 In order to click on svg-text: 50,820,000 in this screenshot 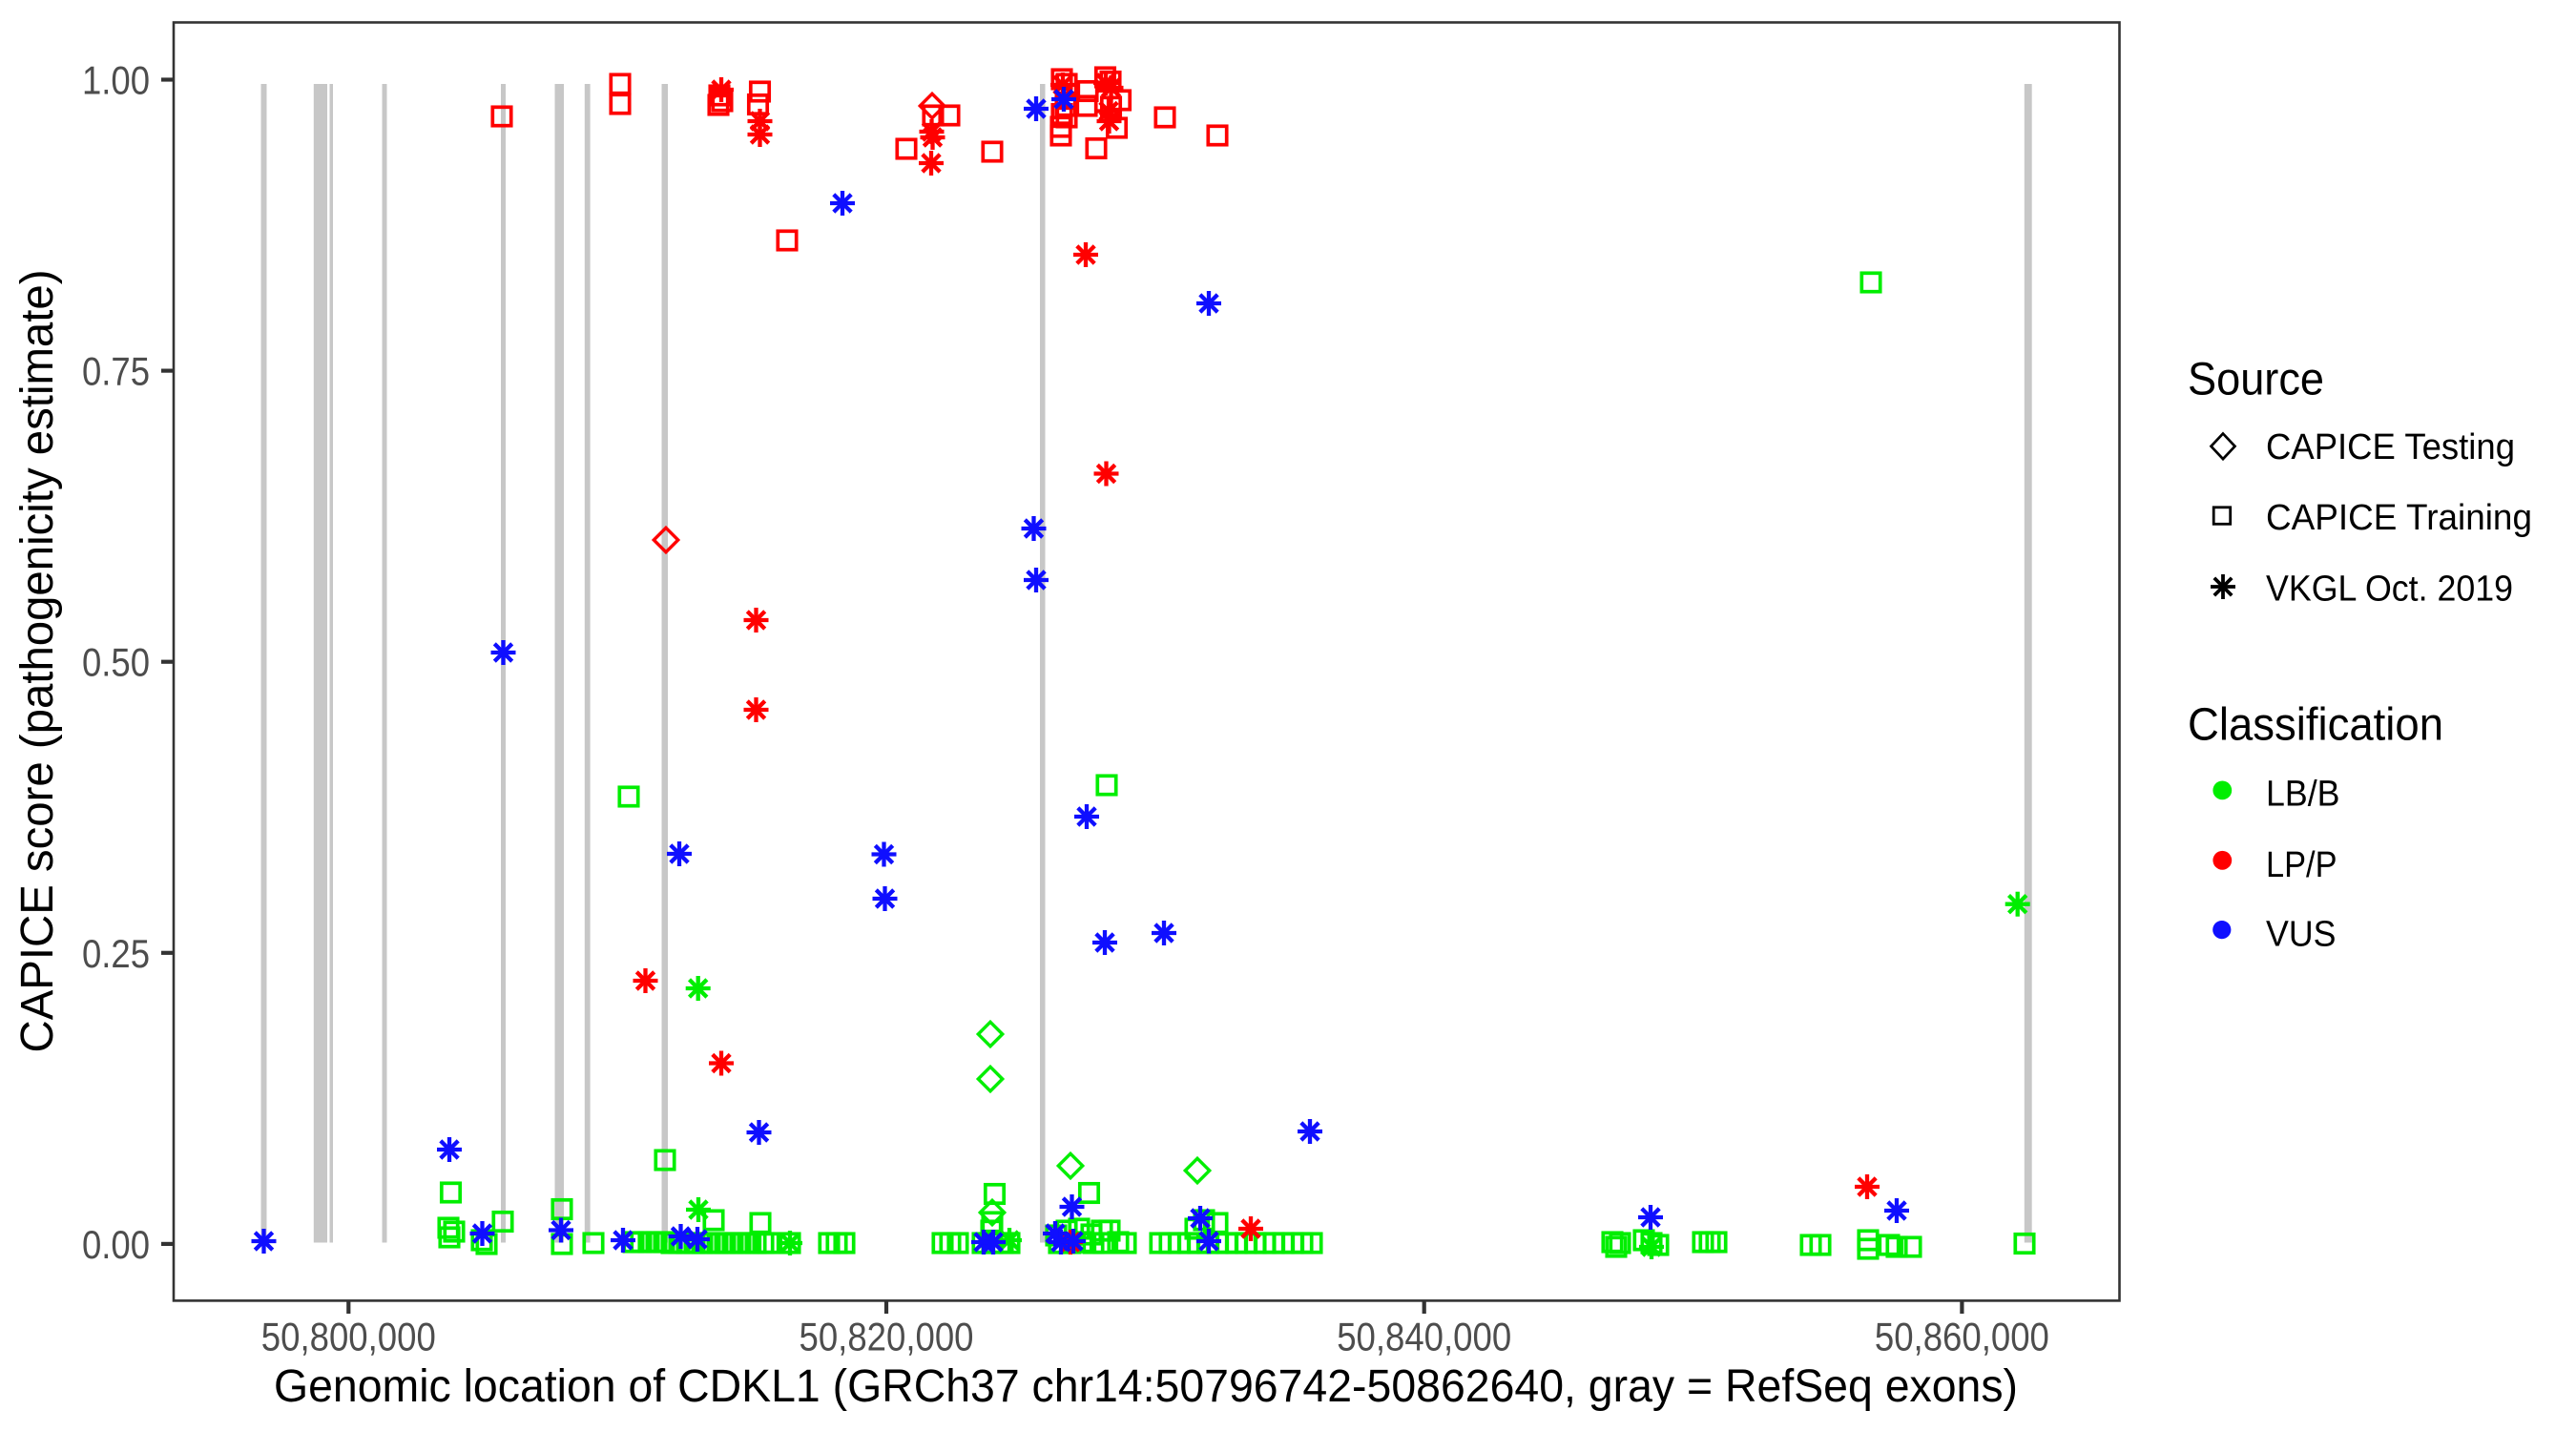, I will do `click(887, 1337)`.